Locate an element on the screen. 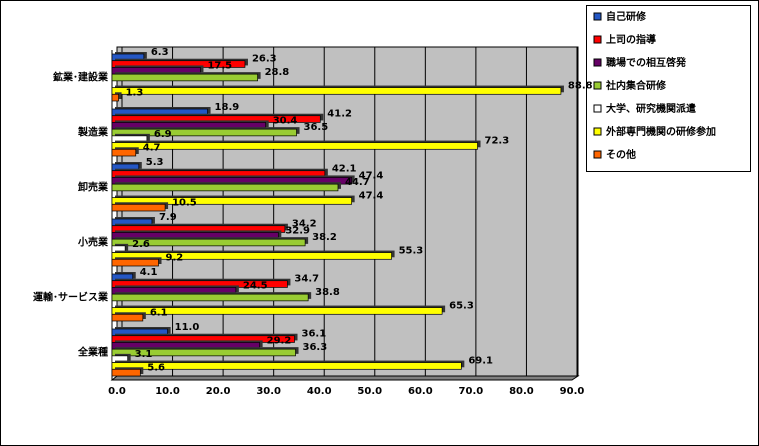  data-label: 34.2 is located at coordinates (304, 224).